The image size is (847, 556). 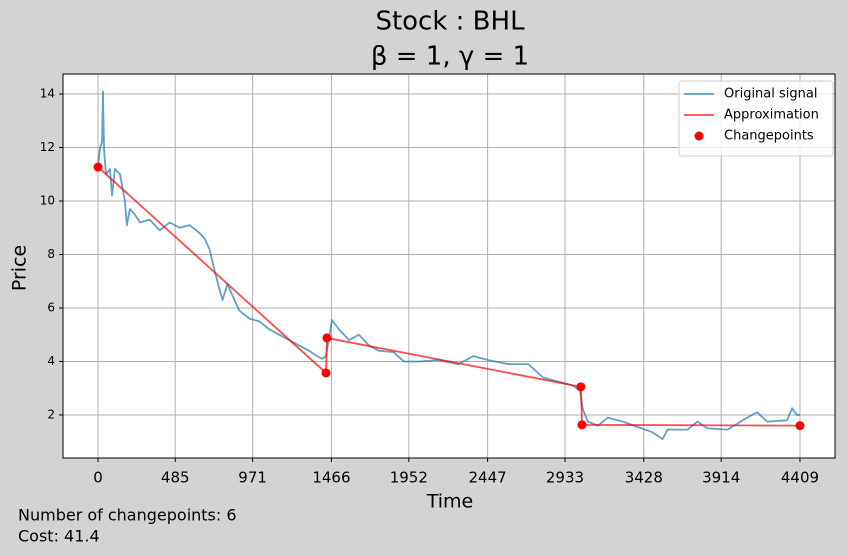 I want to click on legend-label: Original signal, so click(x=770, y=94).